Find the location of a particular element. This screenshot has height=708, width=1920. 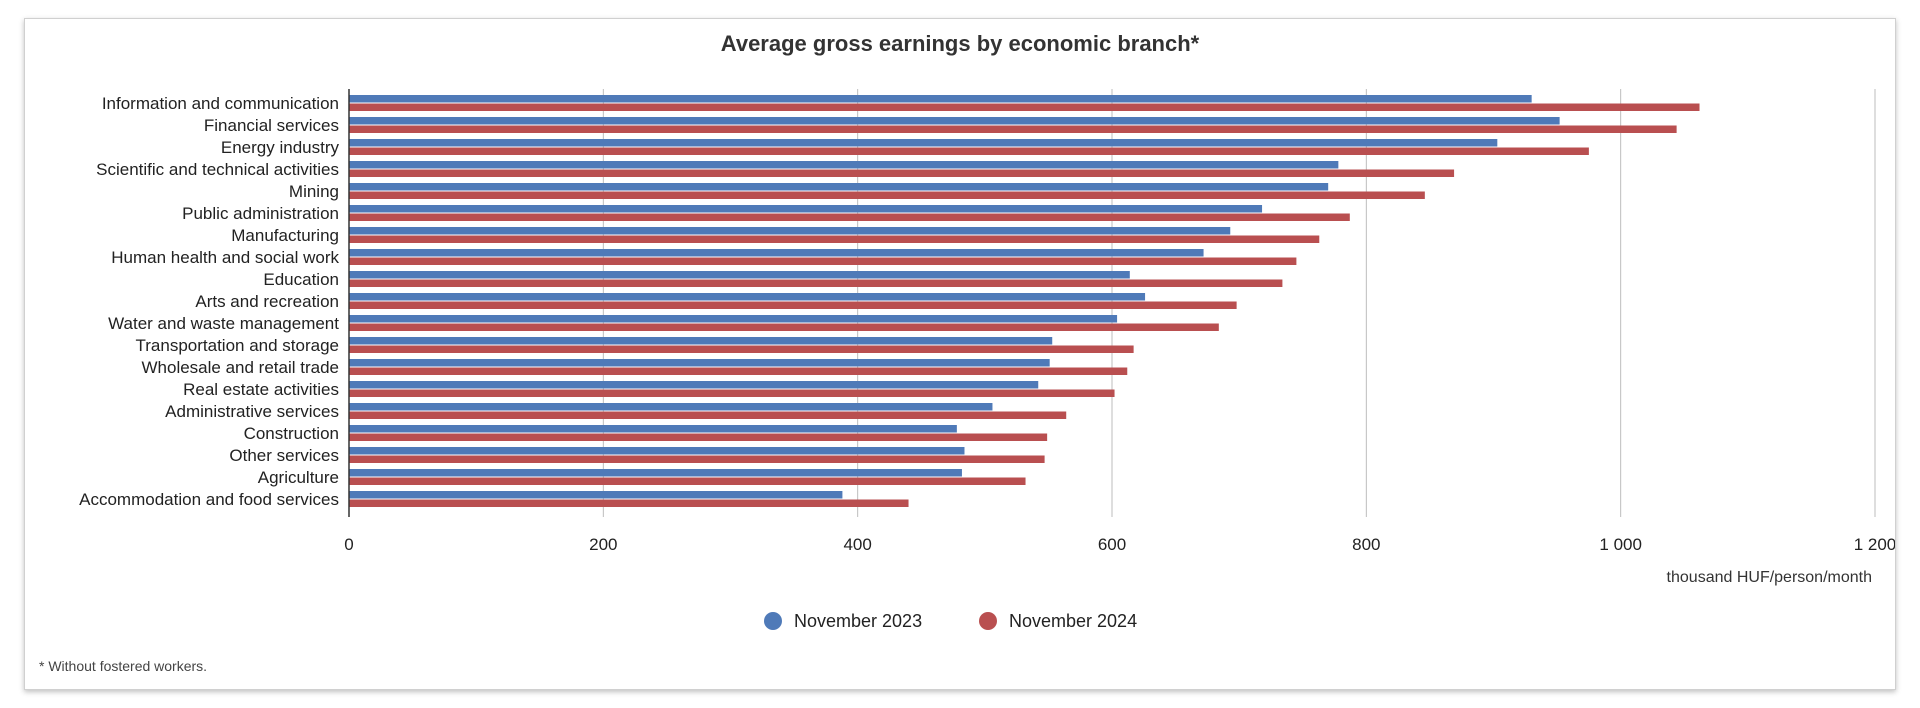

x-tick-label: 800 is located at coordinates (1366, 544).